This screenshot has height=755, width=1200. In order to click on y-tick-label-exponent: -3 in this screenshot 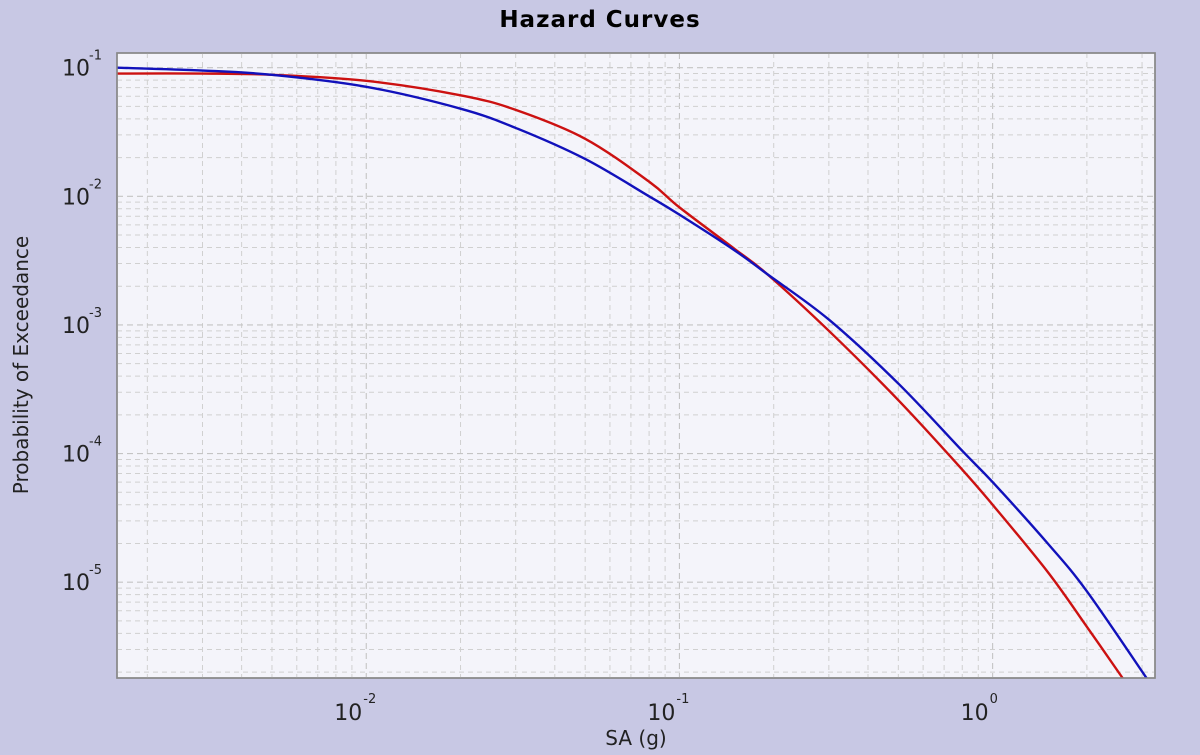, I will do `click(95, 313)`.